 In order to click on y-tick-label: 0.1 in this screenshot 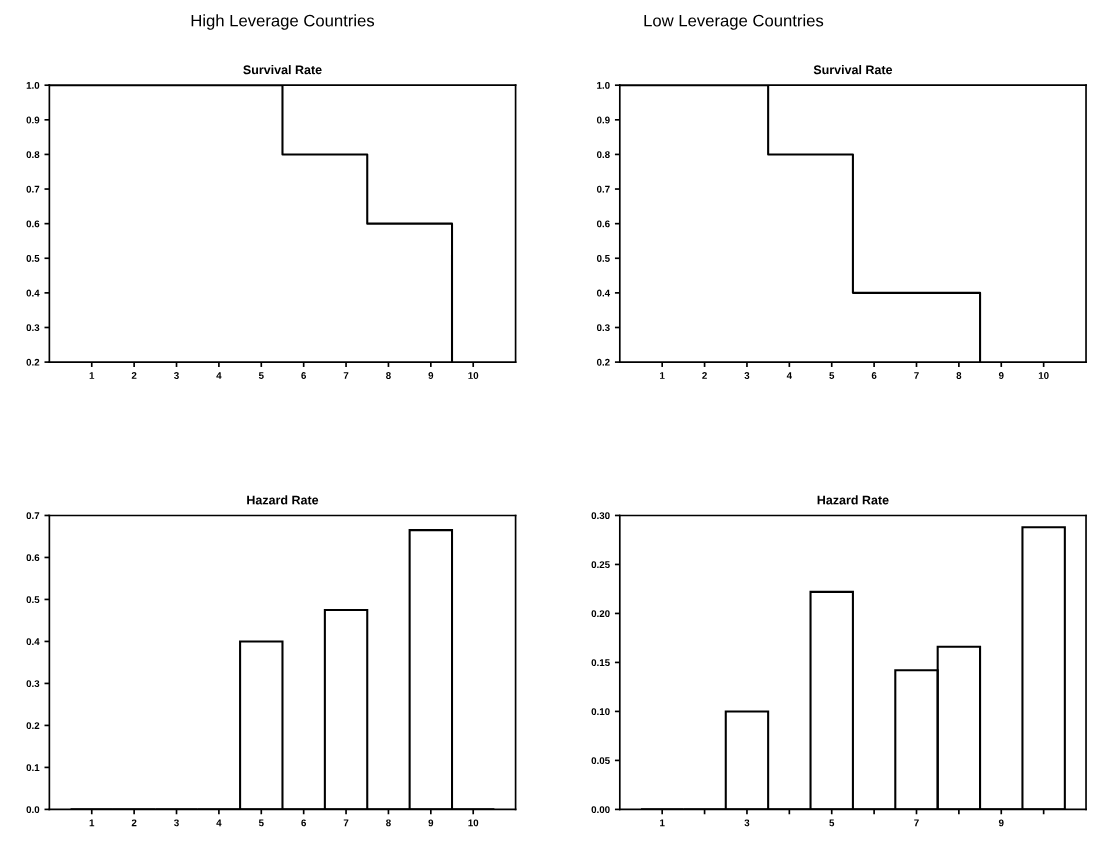, I will do `click(33, 768)`.